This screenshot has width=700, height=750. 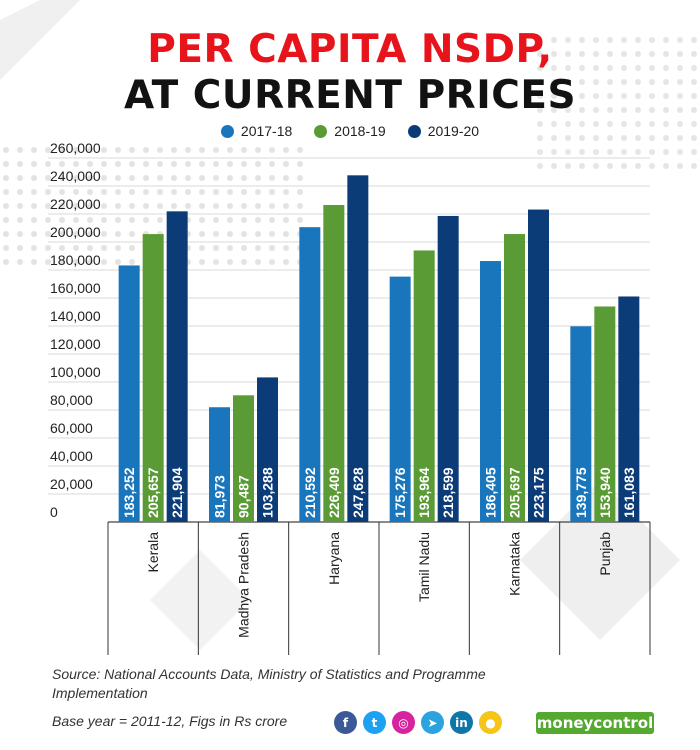 I want to click on instagram-icon: ◎, so click(x=403, y=722).